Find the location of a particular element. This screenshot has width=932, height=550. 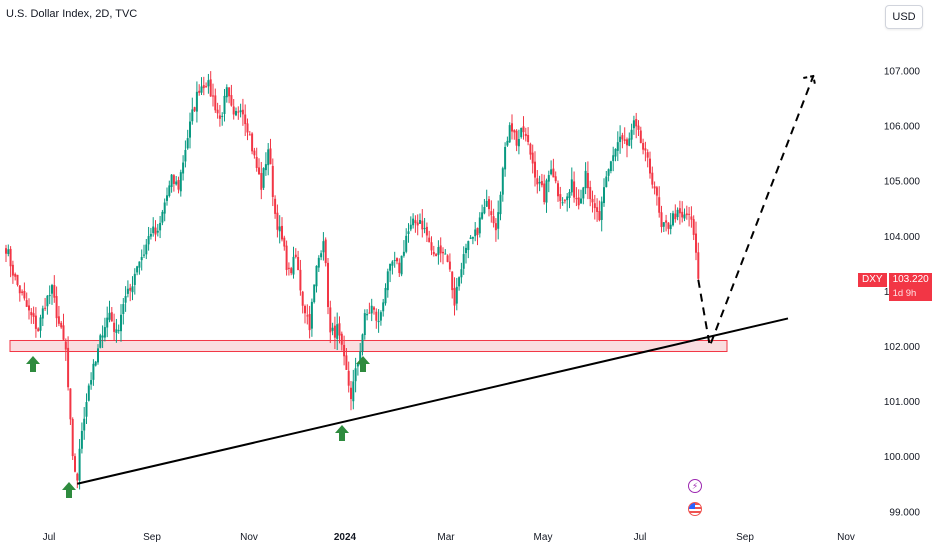

y-tick-label: 107.000 is located at coordinates (902, 72).